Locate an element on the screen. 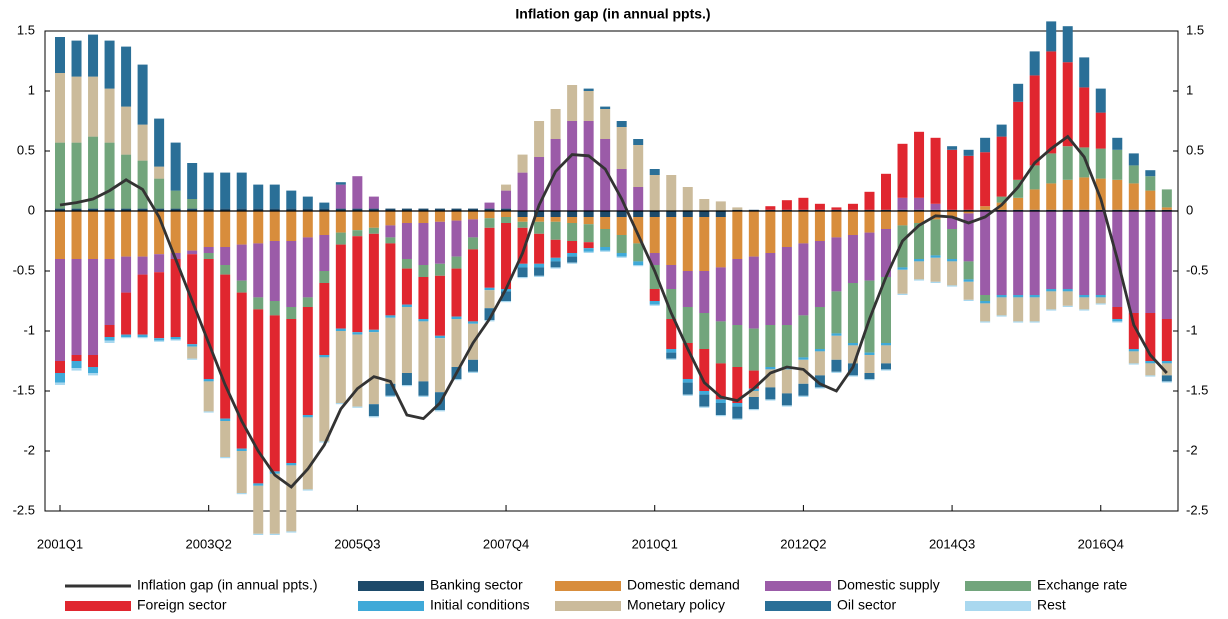 The width and height of the screenshot is (1228, 619). x-tick-label: 2010Q1 is located at coordinates (655, 543).